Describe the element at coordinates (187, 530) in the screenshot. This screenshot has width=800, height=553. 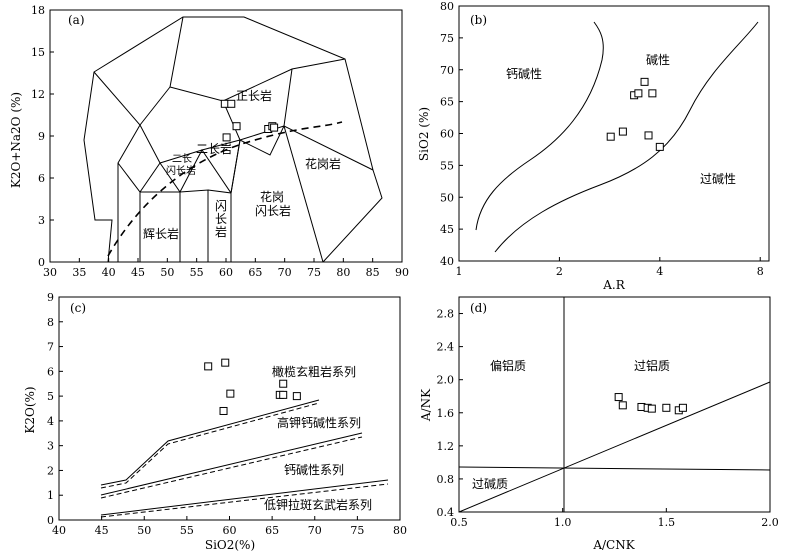
I see `panel-c-xtick-label-3: 55` at that location.